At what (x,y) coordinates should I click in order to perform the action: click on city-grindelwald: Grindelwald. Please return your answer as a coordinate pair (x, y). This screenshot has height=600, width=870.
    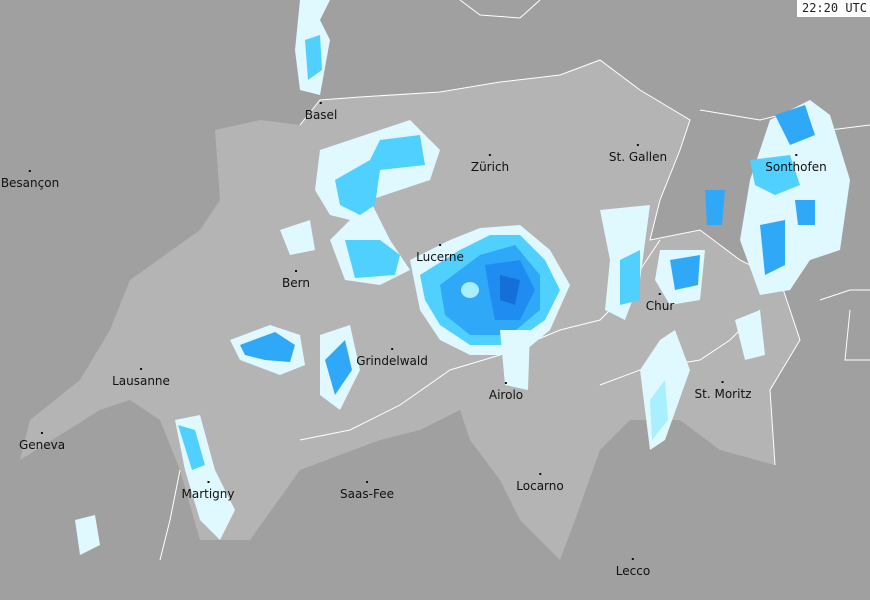
    Looking at the image, I should click on (392, 358).